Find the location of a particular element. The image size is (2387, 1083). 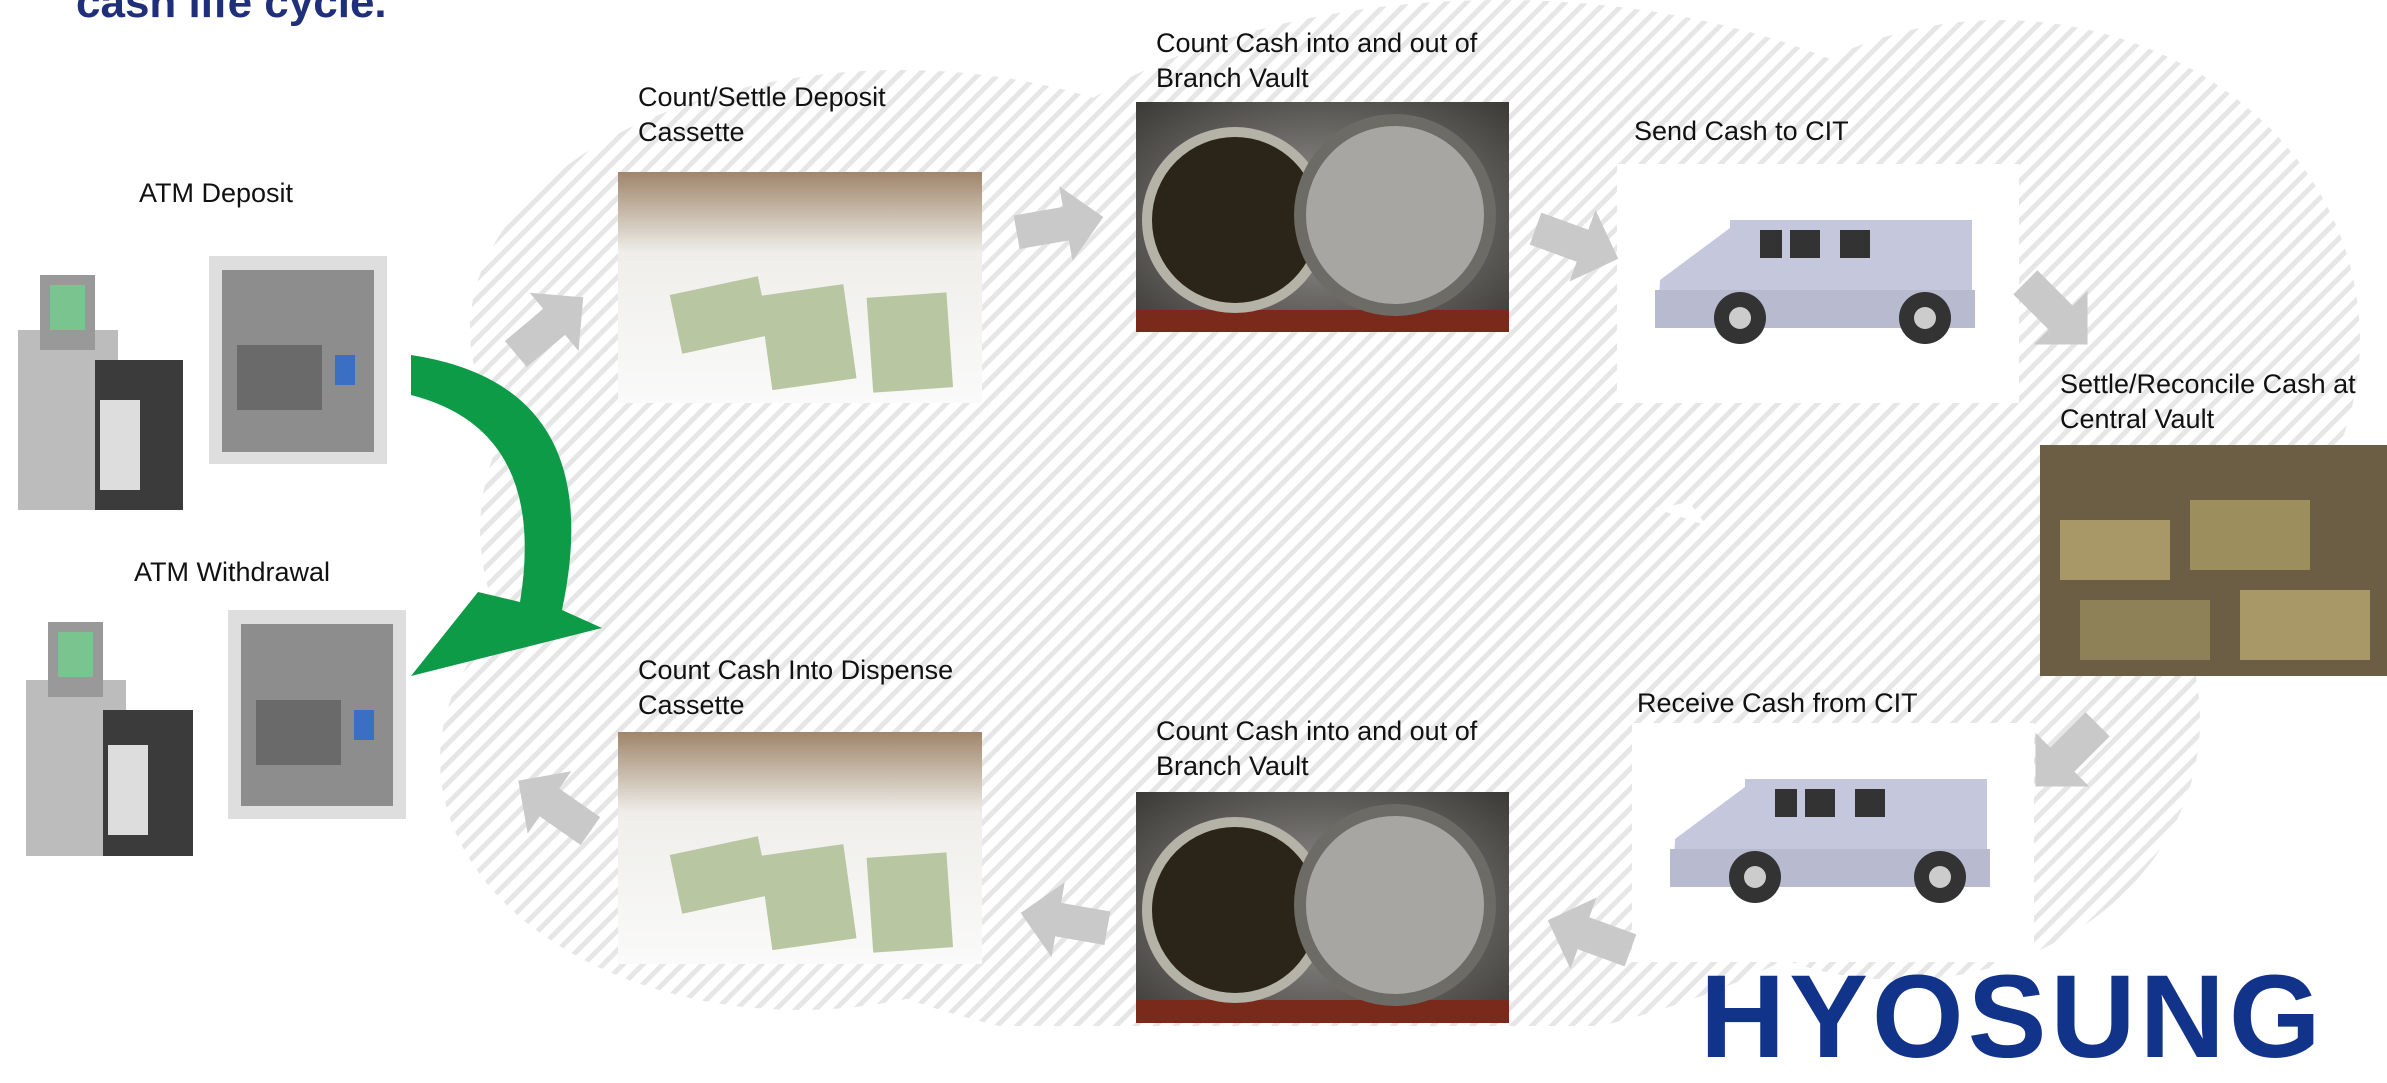

company-logo: HYOSUNG is located at coordinates (2012, 1017).